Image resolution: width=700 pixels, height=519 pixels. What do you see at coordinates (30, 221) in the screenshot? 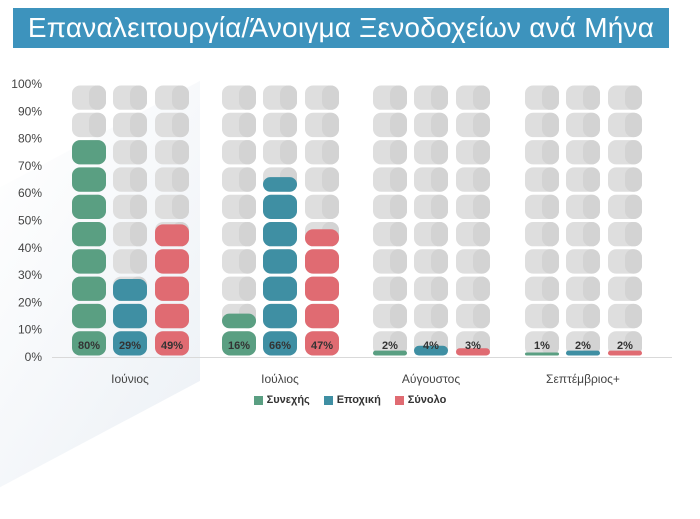
I see `y-tick-label: 50%` at bounding box center [30, 221].